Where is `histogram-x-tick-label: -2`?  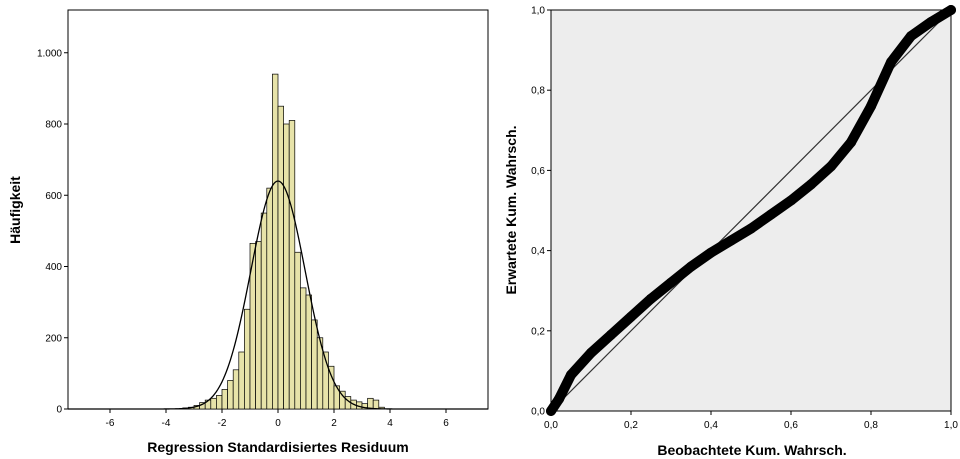 histogram-x-tick-label: -2 is located at coordinates (222, 423).